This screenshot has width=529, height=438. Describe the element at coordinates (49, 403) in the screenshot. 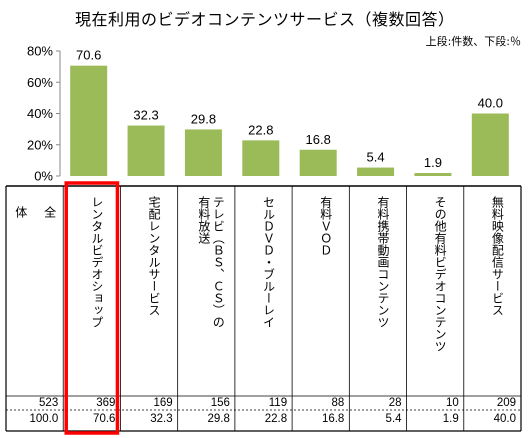

I see `table-total-count: 523` at that location.